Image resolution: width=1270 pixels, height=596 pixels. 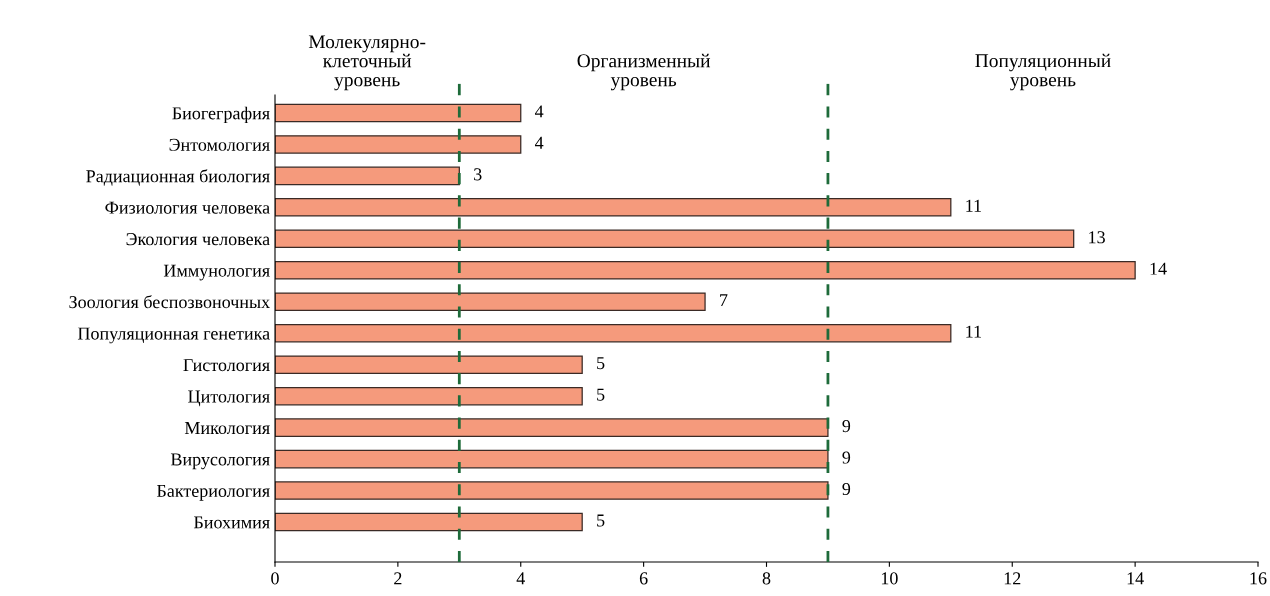 I want to click on y-tick-label: Биохимия, so click(x=231, y=522).